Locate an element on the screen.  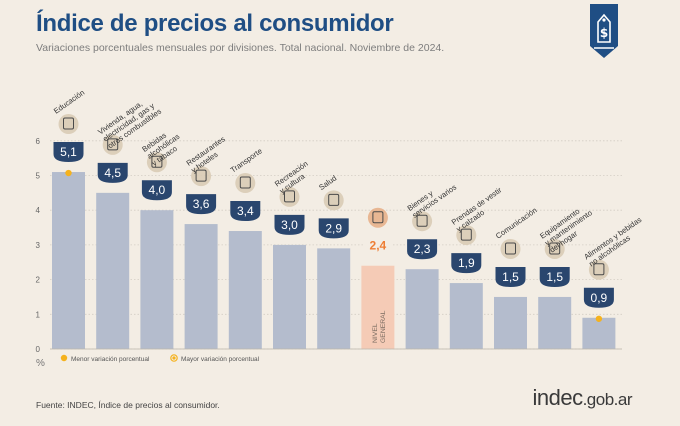
legend-max-marker is located at coordinates (174, 358).